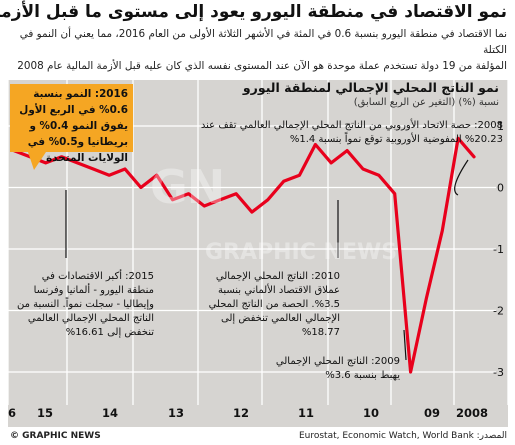 Image resolution: width=515 pixels, height=445 pixels. Describe the element at coordinates (301, 252) in the screenshot. I see `watermark-text: GRAPHIC NEWS` at that location.